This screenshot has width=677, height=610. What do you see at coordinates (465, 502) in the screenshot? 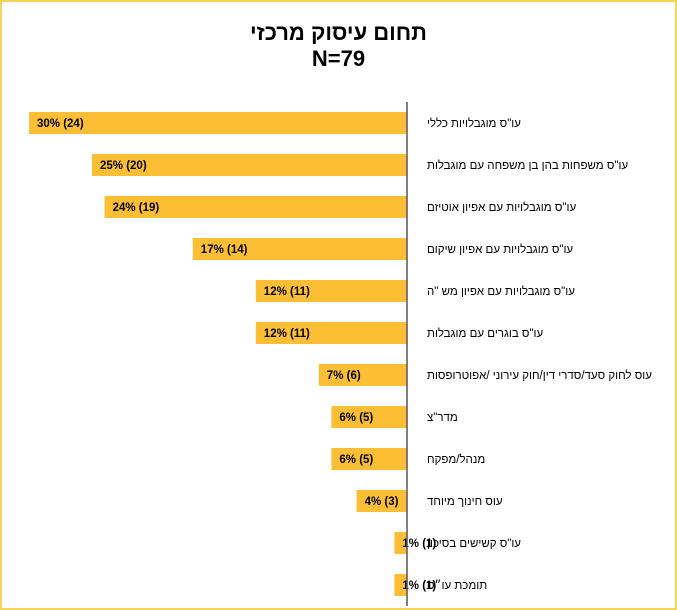
I see `category-label: עוס חינוך מיוחד` at bounding box center [465, 502].